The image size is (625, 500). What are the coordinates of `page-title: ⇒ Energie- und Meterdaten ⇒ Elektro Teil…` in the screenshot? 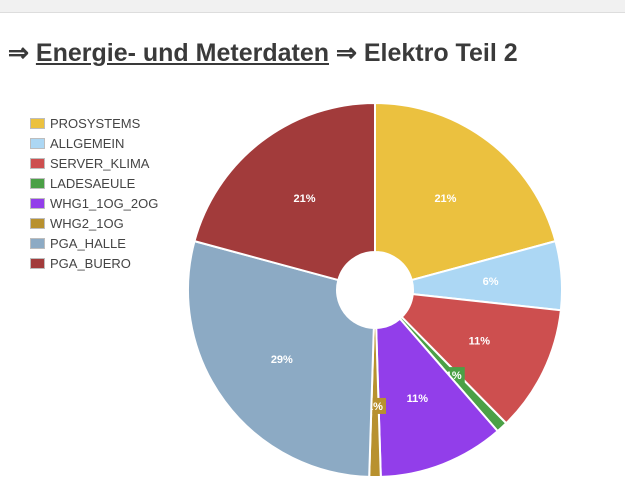 It's located at (263, 53).